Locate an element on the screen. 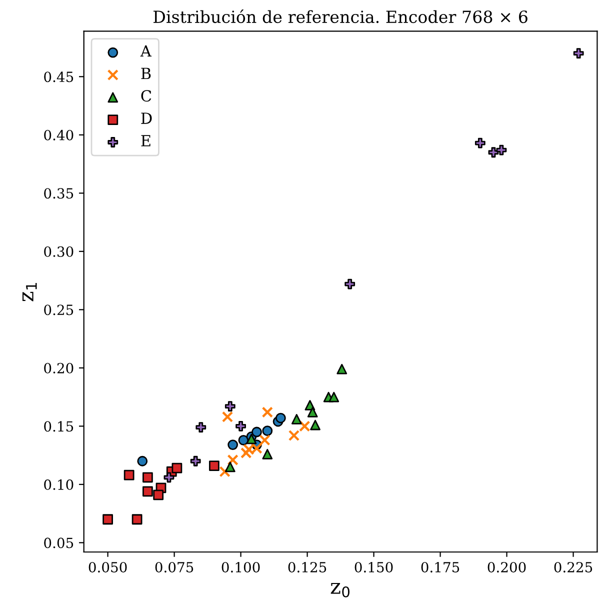 The width and height of the screenshot is (599, 600). chart-title: Distribución de referencia. Encoder 768 × 6 is located at coordinates (341, 17).